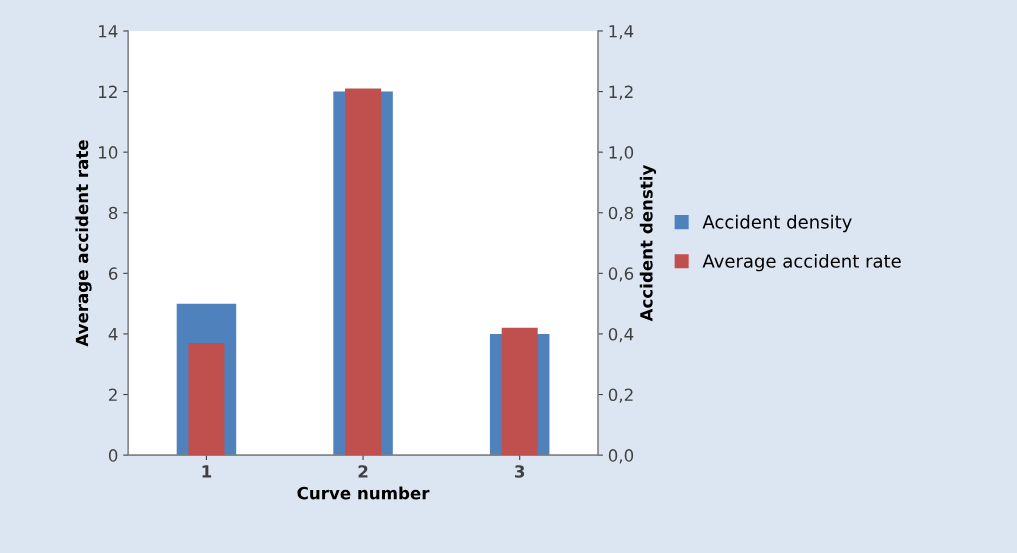  I want to click on y2-tick-label: 1,2, so click(621, 92).